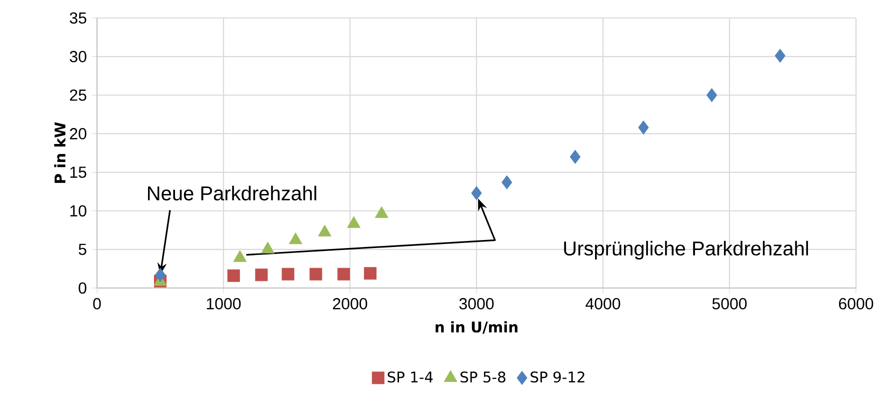 This screenshot has width=884, height=415. What do you see at coordinates (350, 304) in the screenshot?
I see `x-tick-label: 2000` at bounding box center [350, 304].